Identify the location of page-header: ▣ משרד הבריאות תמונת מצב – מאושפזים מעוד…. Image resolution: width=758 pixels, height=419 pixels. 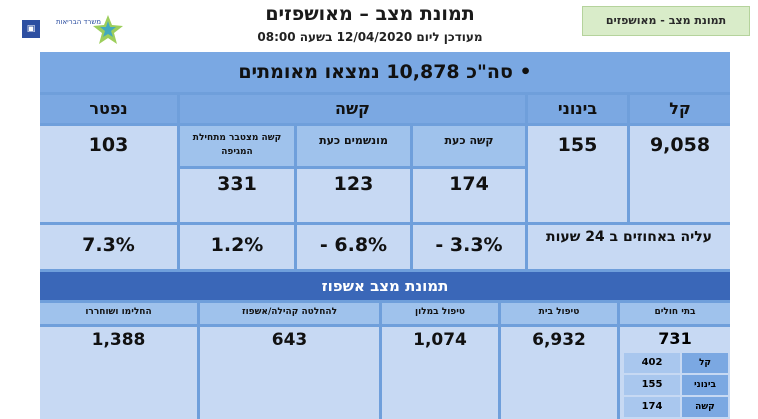
(379, 25).